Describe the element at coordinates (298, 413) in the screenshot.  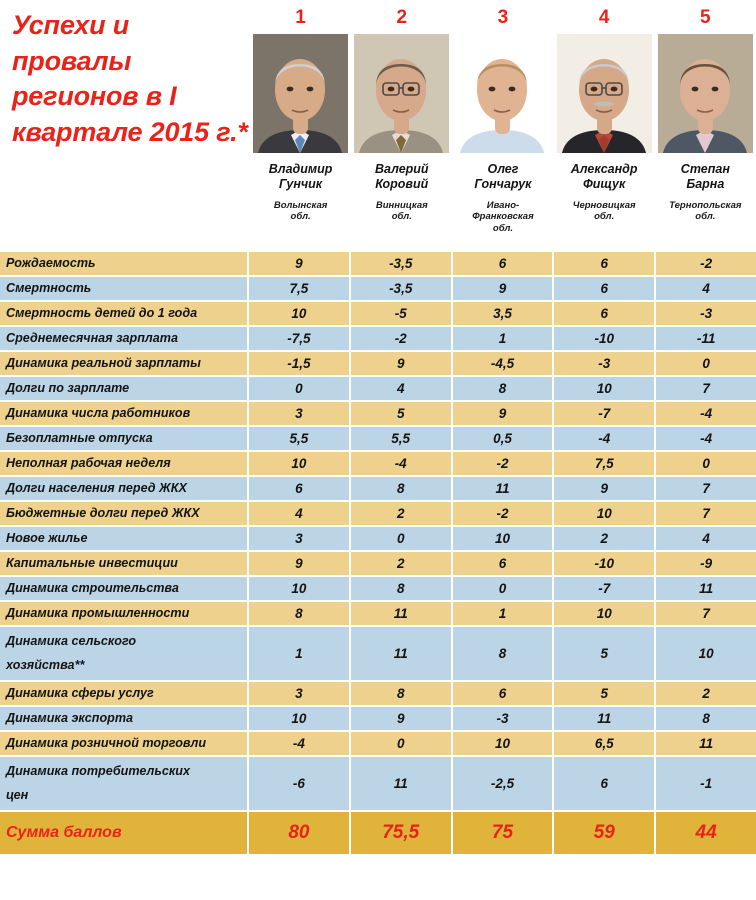
I see `cell-r7-c1: 3` at that location.